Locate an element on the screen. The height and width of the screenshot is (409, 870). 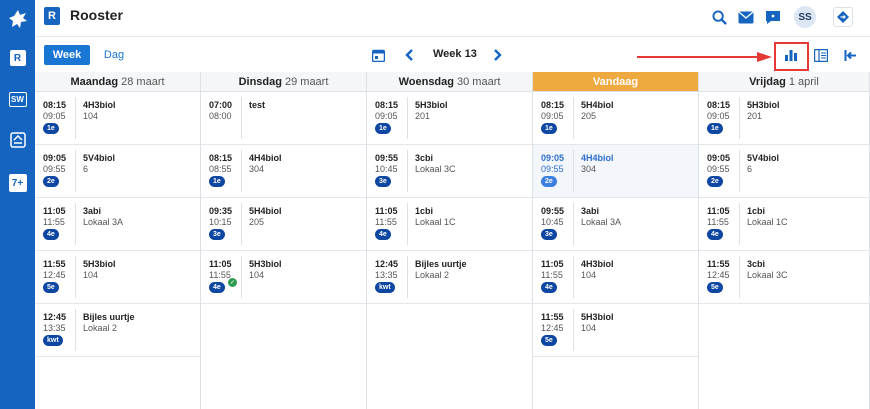
lesson-subject: 4H3biol is located at coordinates (99, 105).